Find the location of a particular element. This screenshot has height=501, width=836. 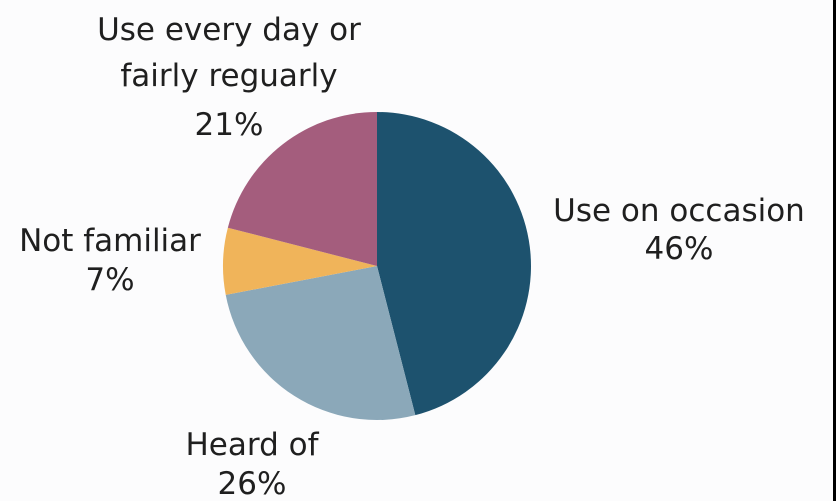

slice-label-use-every-day-line1: Use every day or is located at coordinates (229, 30).